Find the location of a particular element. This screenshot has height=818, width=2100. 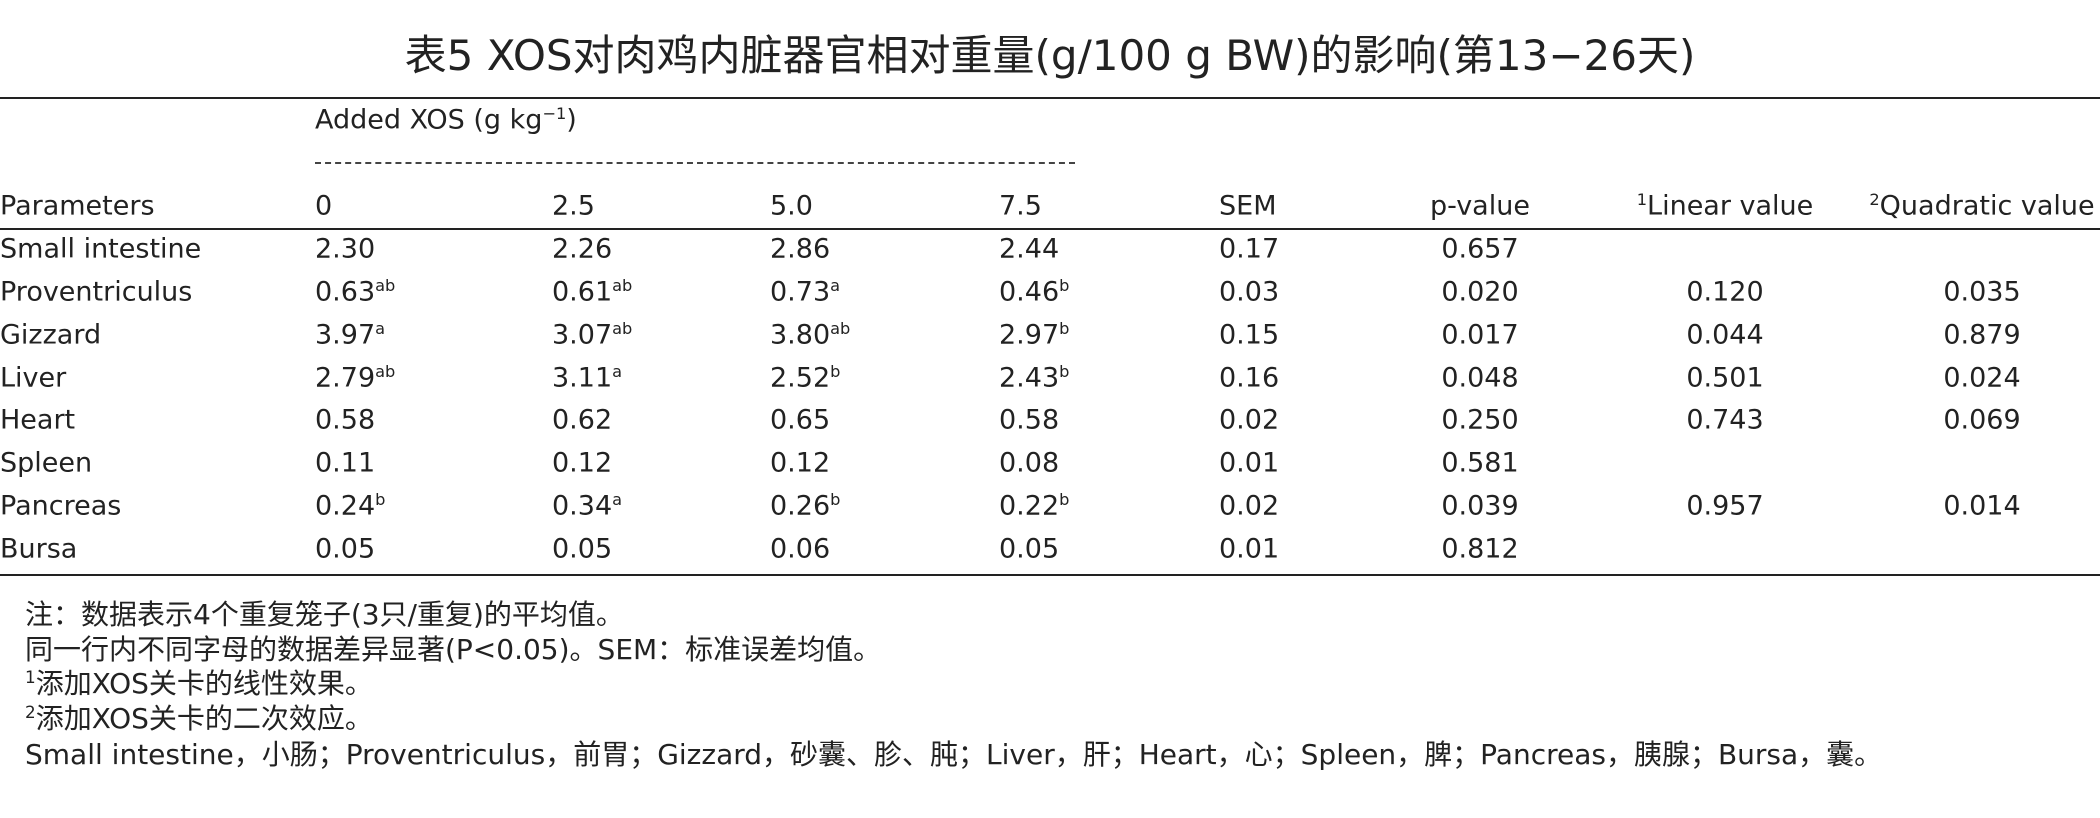

footnote: 2添加XOS关卡的二次效应。 is located at coordinates (199, 718).